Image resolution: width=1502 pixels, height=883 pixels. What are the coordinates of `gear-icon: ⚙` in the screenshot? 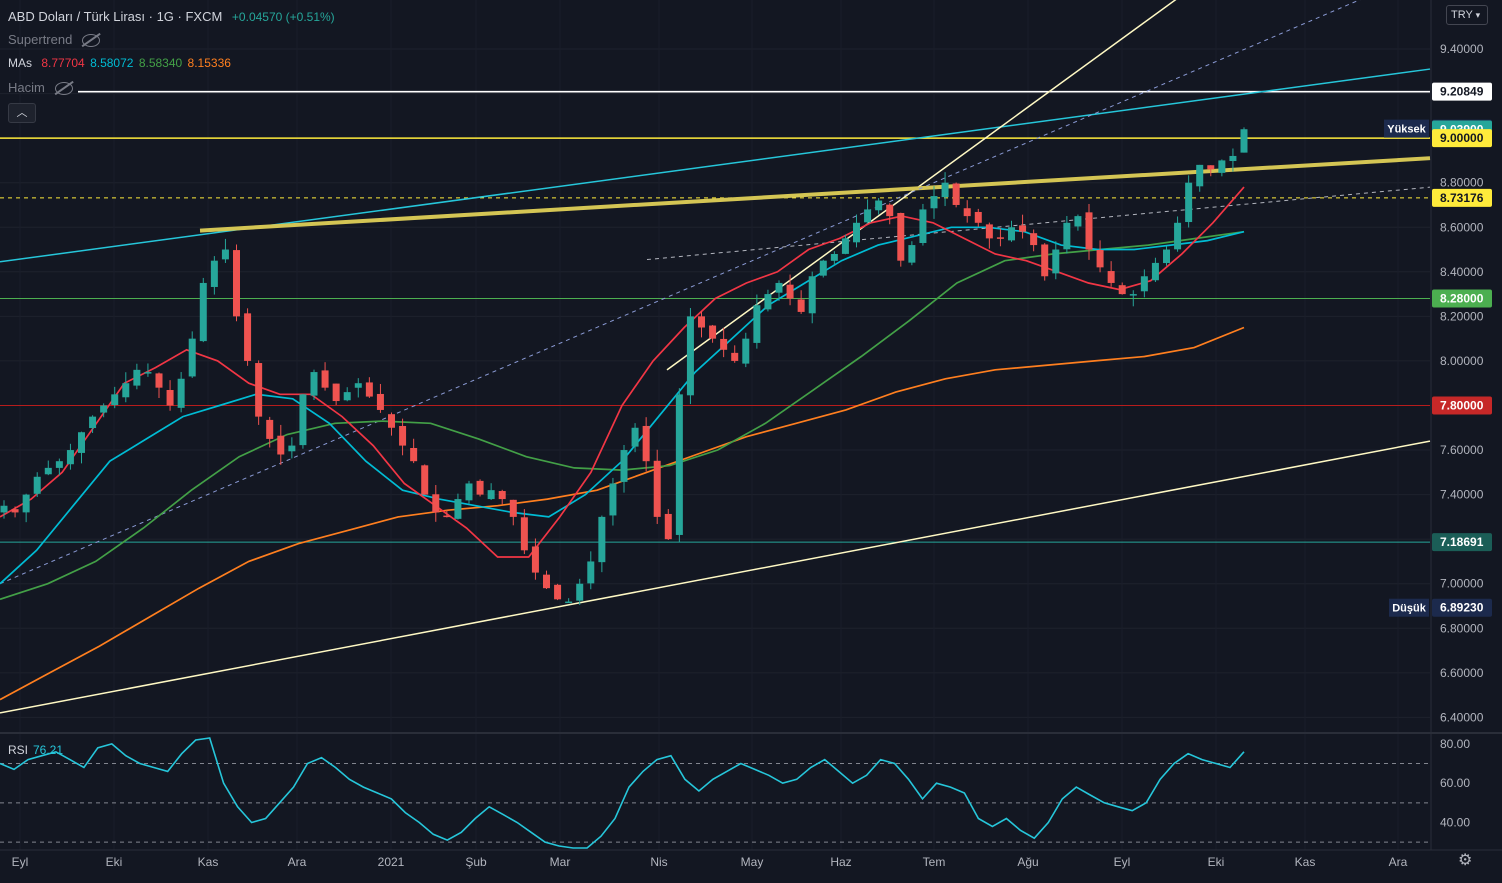 It's located at (1465, 860).